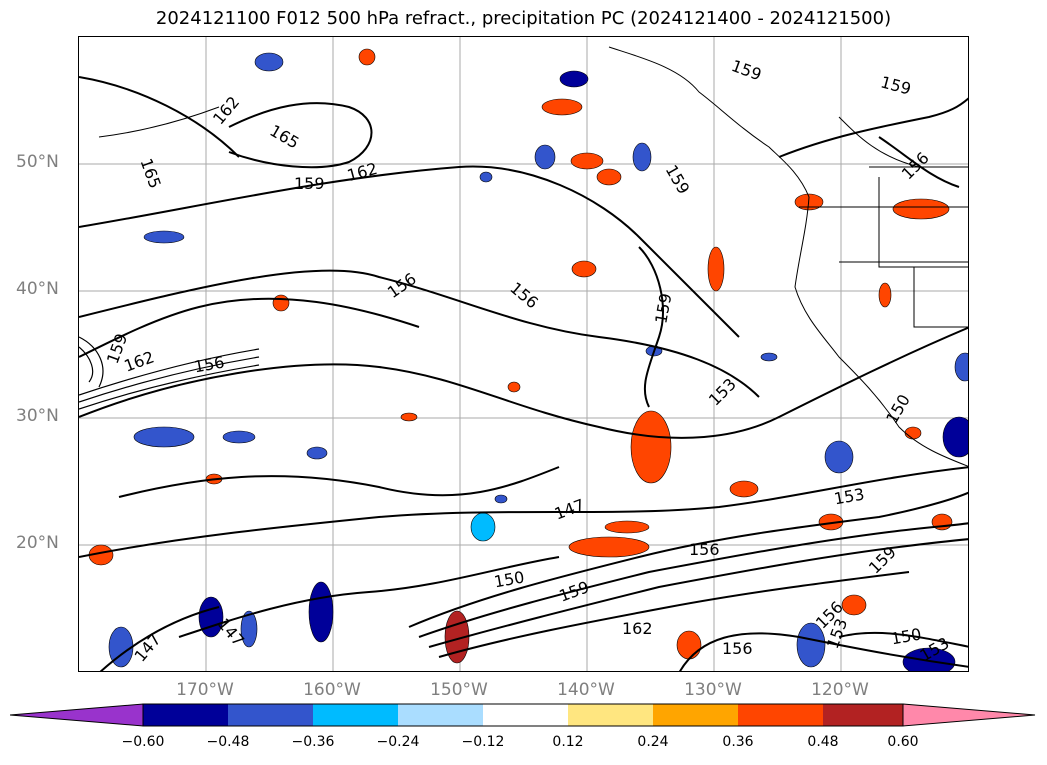 The width and height of the screenshot is (1047, 765). What do you see at coordinates (228, 742) in the screenshot?
I see `colorbar-tick: −0.48` at bounding box center [228, 742].